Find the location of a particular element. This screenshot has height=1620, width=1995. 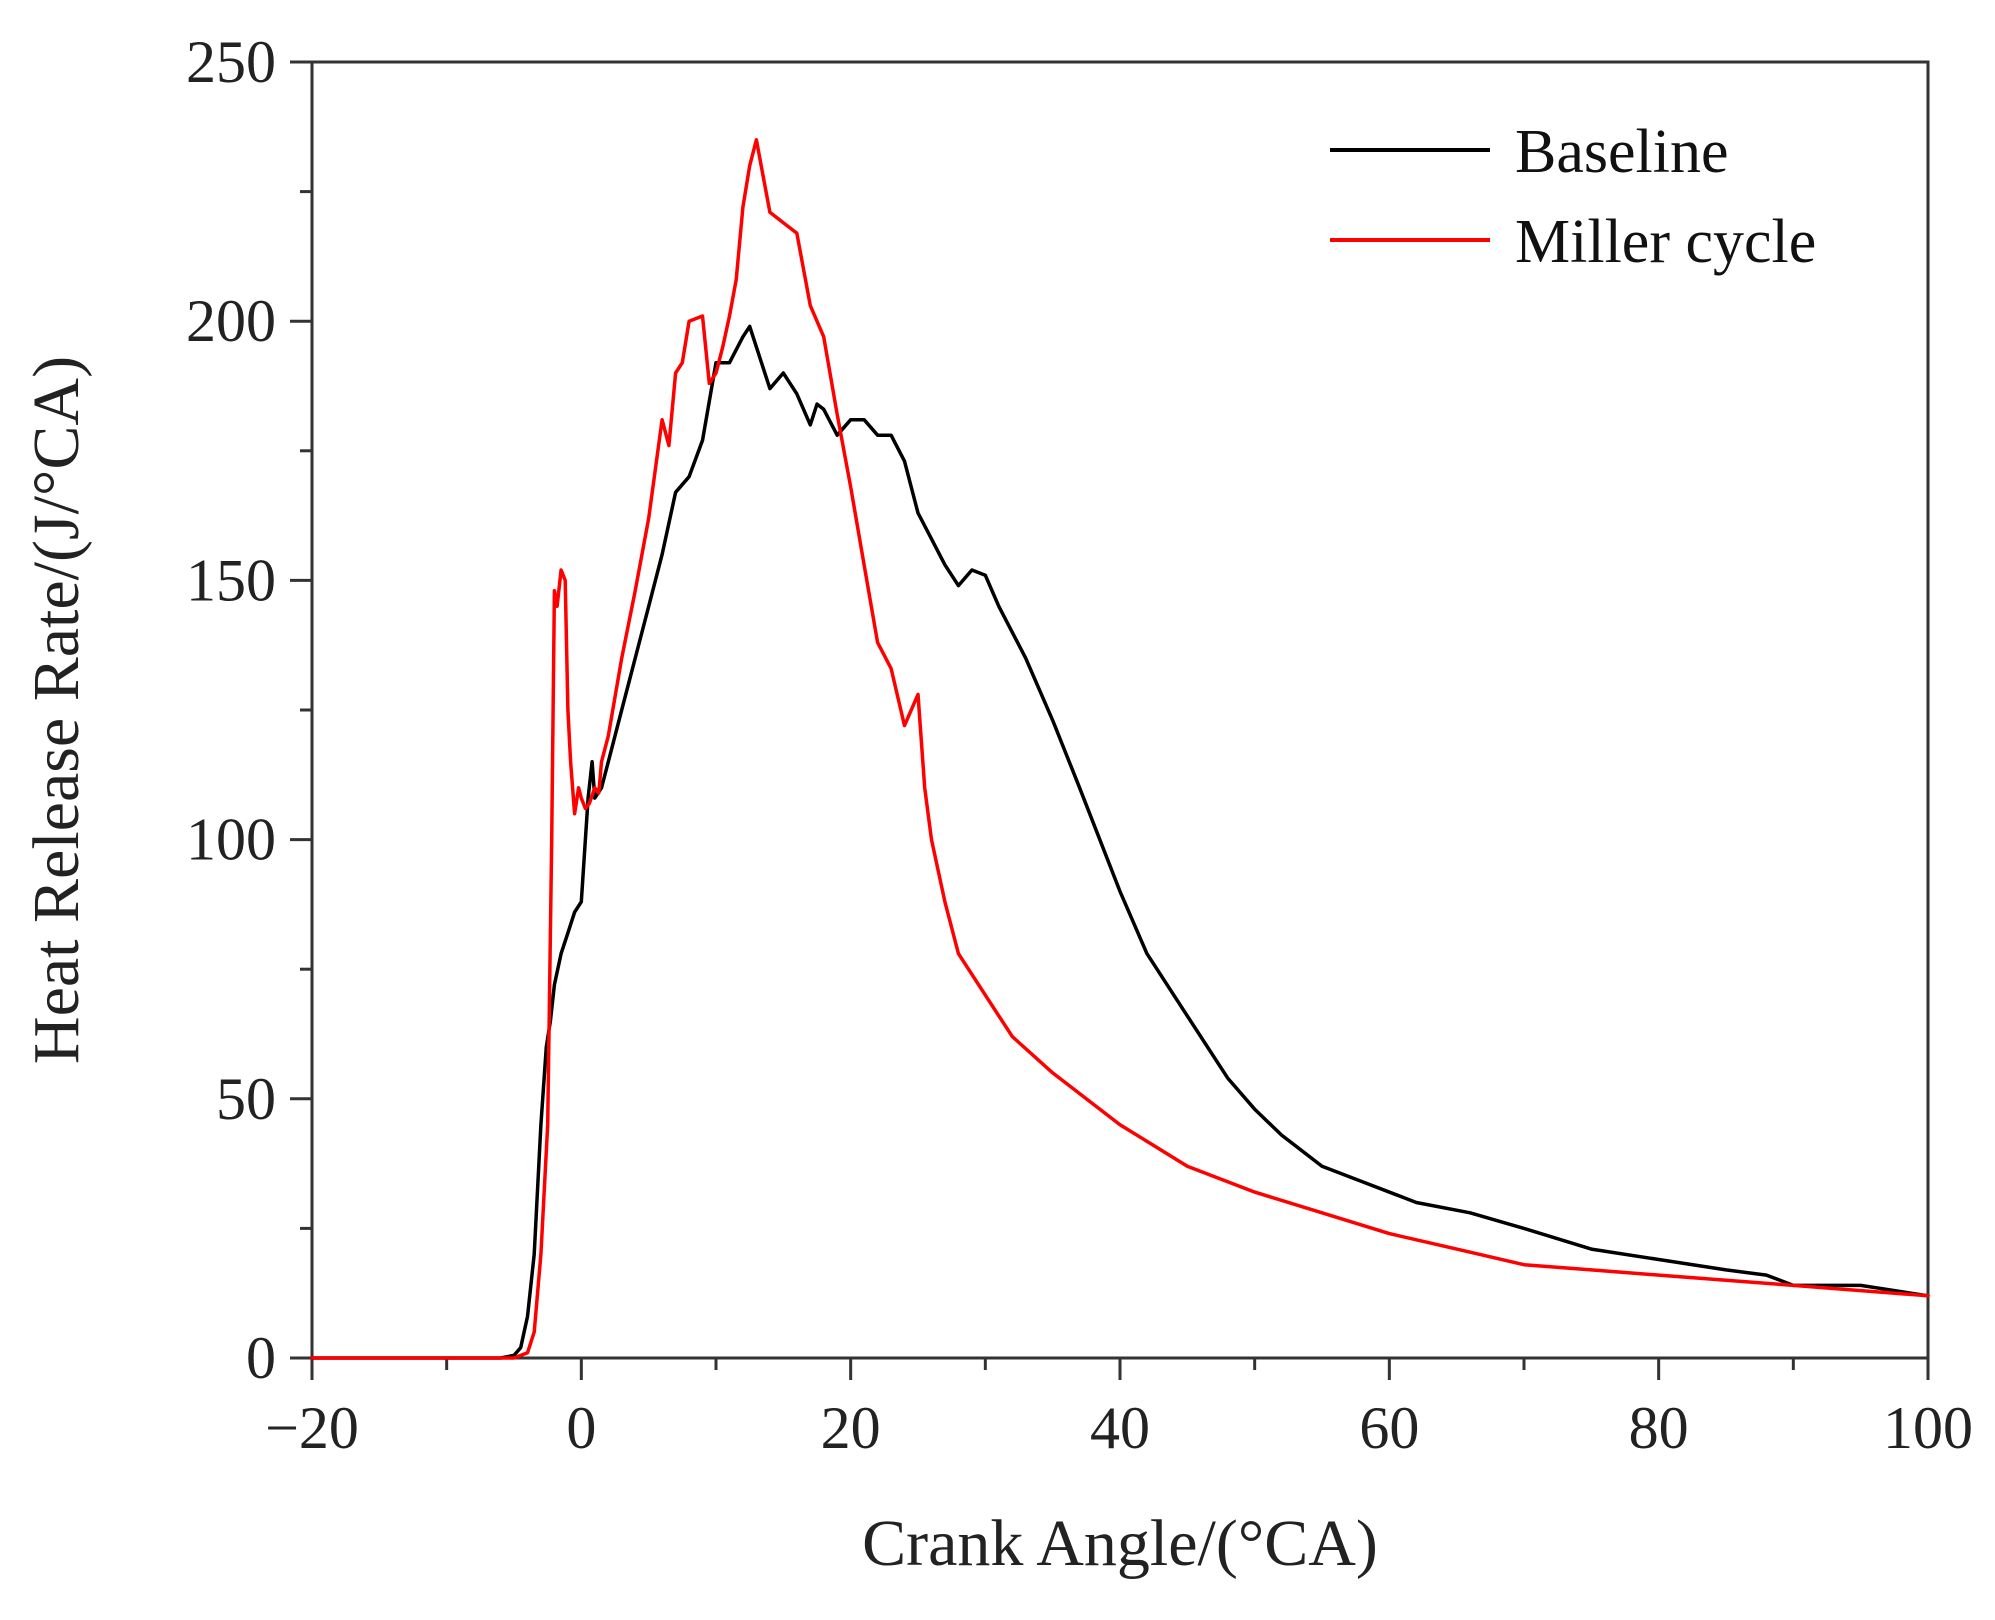

x-tick-label: −20 is located at coordinates (312, 1428).